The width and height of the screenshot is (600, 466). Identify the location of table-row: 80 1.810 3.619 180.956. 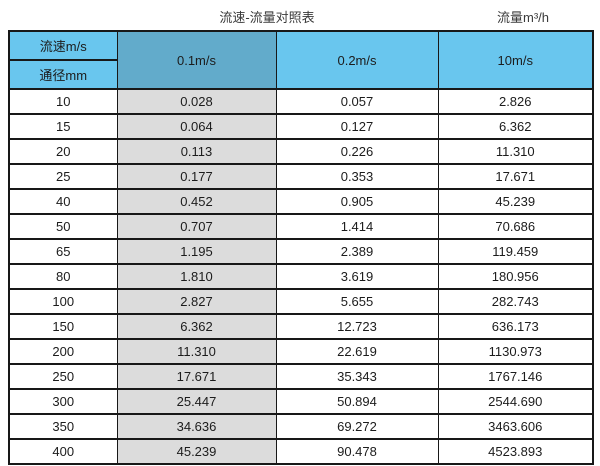
(301, 276).